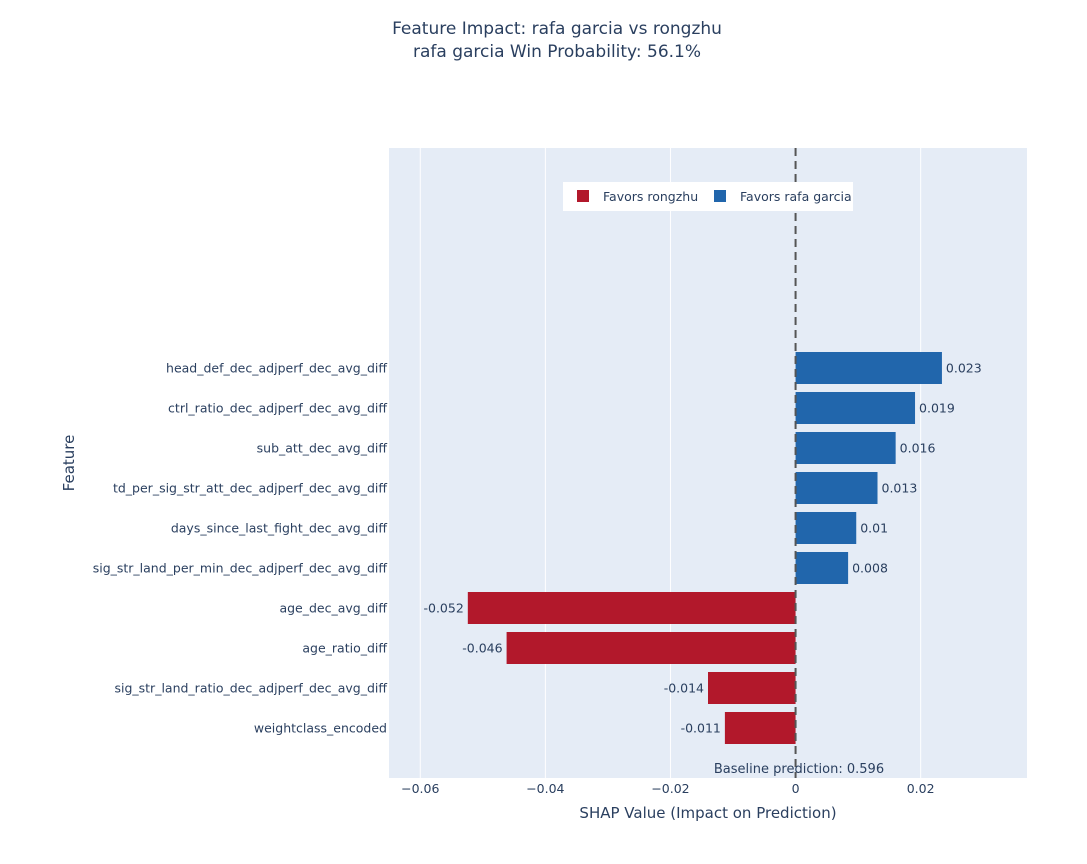 The width and height of the screenshot is (1087, 864). What do you see at coordinates (964, 368) in the screenshot?
I see `bar-value-label: 0.023` at bounding box center [964, 368].